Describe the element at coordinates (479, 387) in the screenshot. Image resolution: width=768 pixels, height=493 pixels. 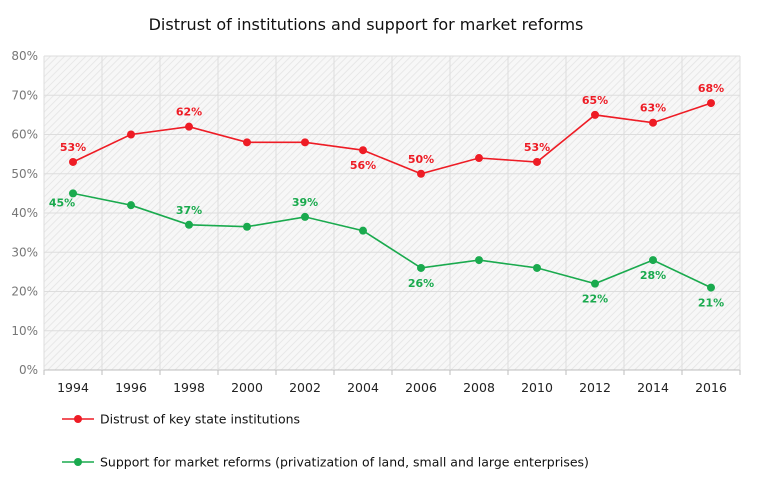
I see `x-tick-label: 2008` at that location.